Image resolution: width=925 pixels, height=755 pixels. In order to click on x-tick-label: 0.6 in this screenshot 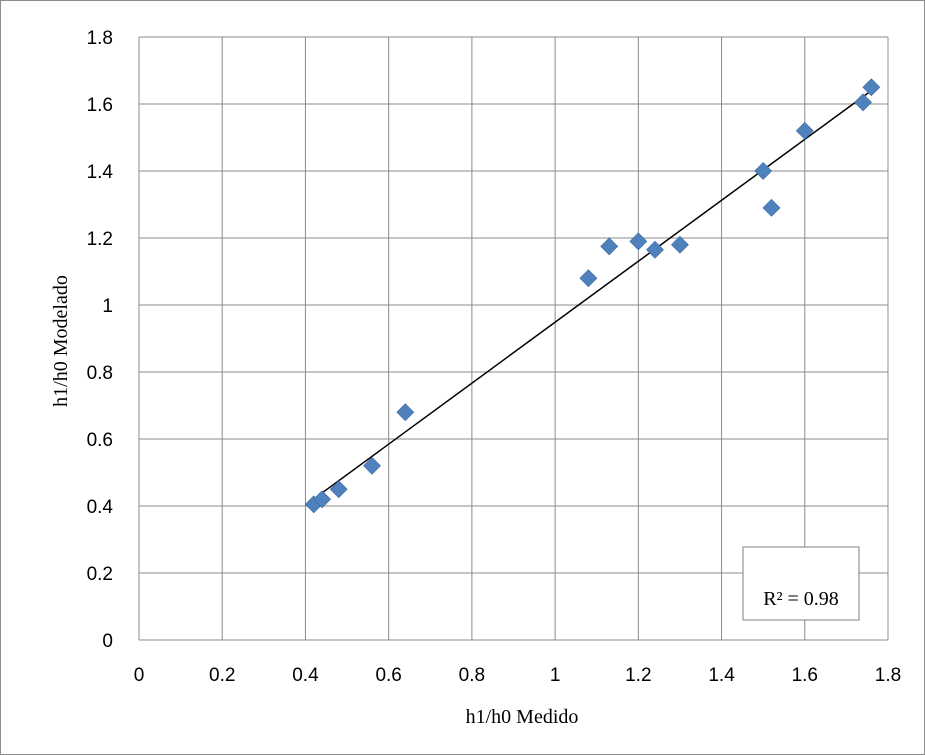, I will do `click(388, 675)`.